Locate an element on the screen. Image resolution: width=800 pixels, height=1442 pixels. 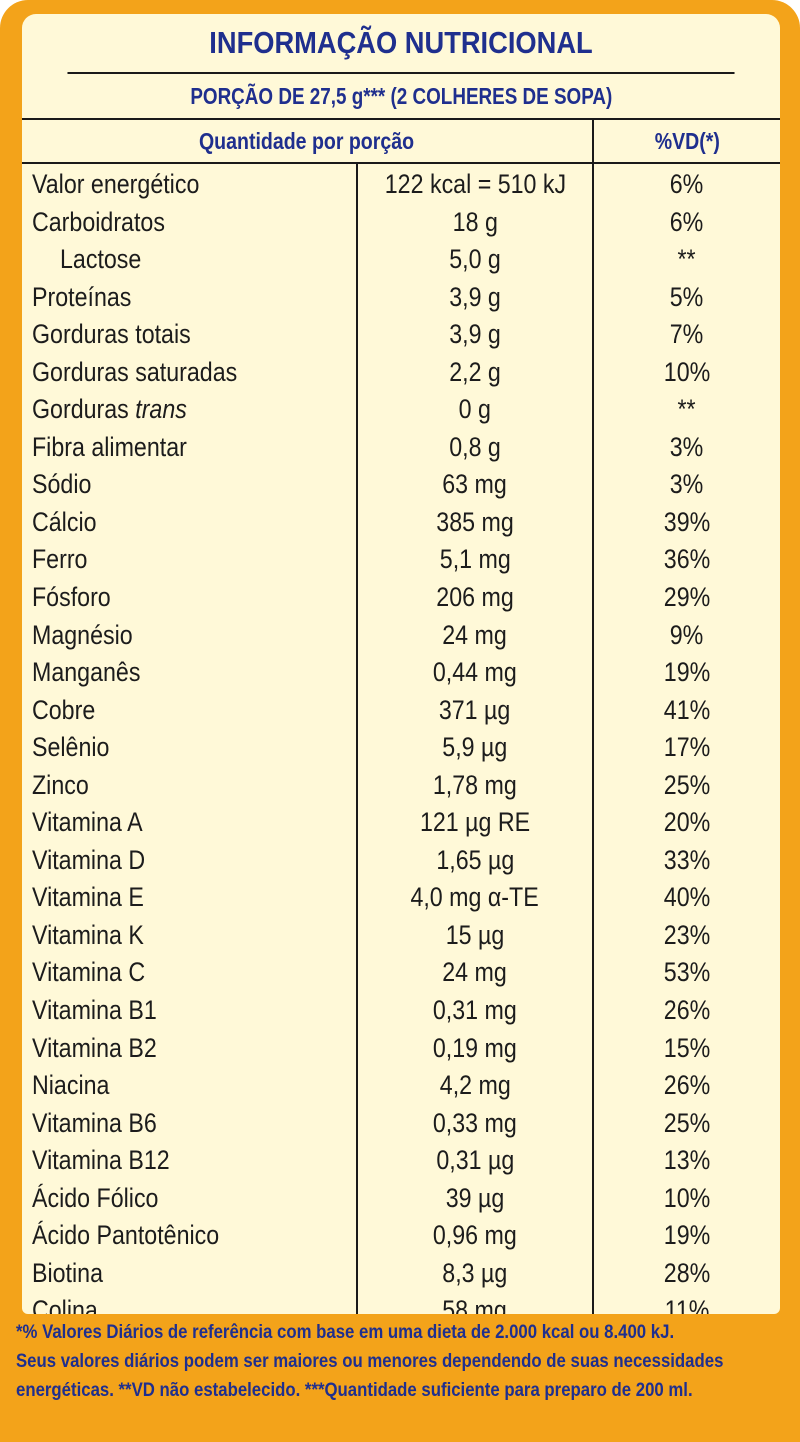
nutrient-quantity: 5,0 g is located at coordinates (476, 258).